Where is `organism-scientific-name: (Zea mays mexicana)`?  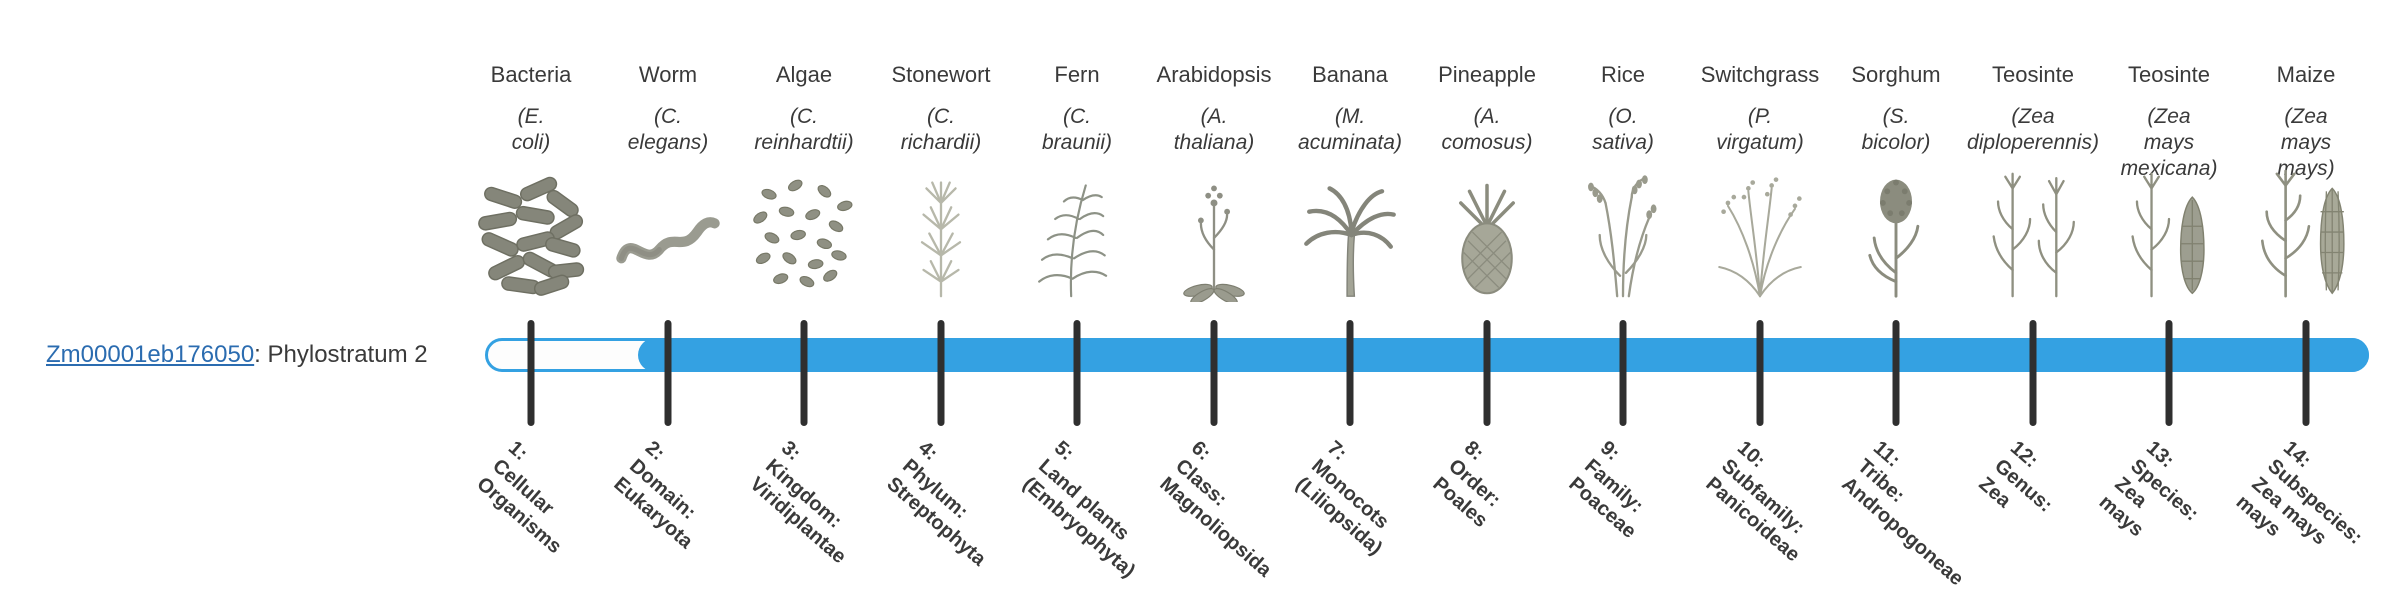 organism-scientific-name: (Zea mays mexicana) is located at coordinates (2169, 142).